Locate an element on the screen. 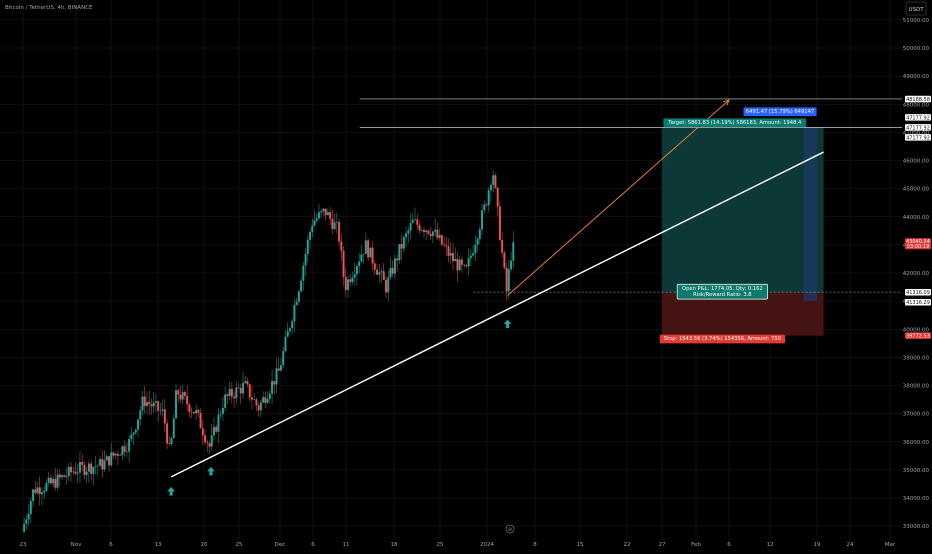 Image resolution: width=932 pixels, height=554 pixels. x-tick-label: 19 is located at coordinates (817, 545).